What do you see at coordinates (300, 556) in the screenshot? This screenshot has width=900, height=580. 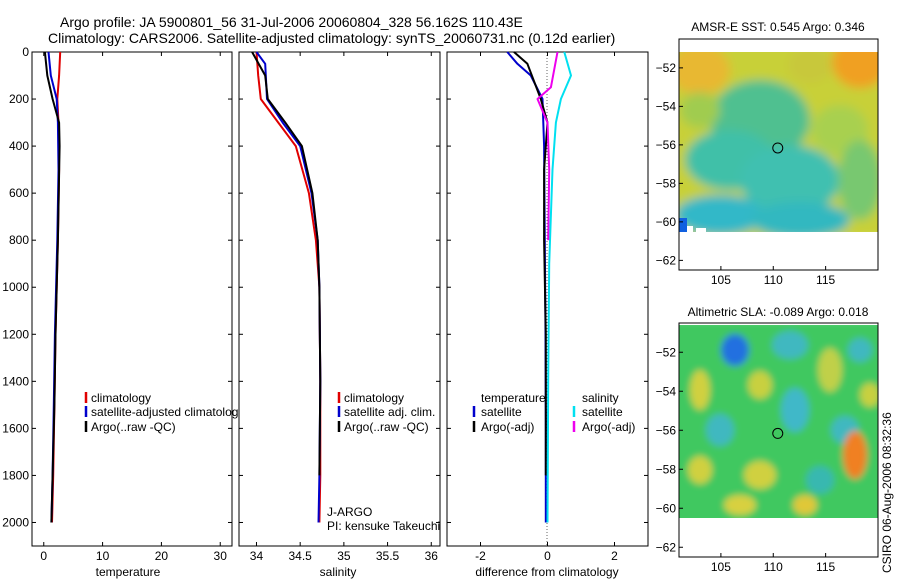 I see `xtick-label: 34.5` at bounding box center [300, 556].